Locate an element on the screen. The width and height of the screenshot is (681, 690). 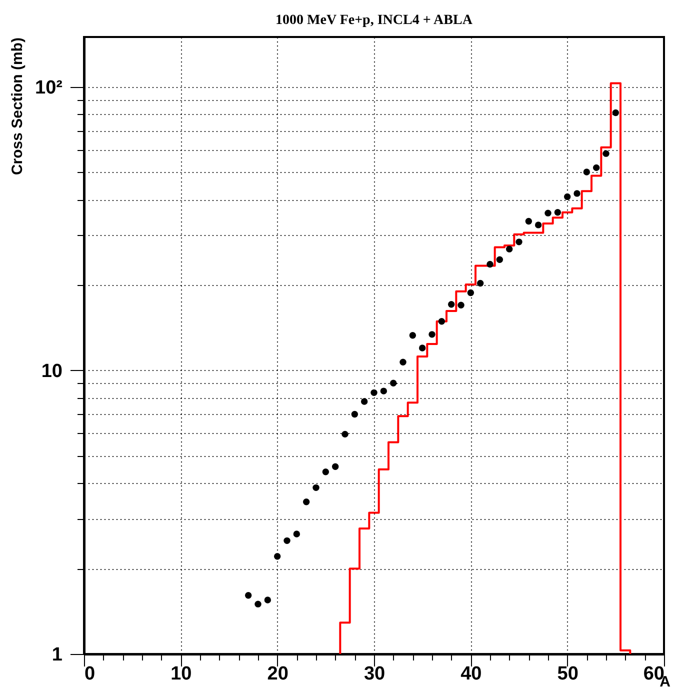
y-tick-label: 10 is located at coordinates (51, 371).